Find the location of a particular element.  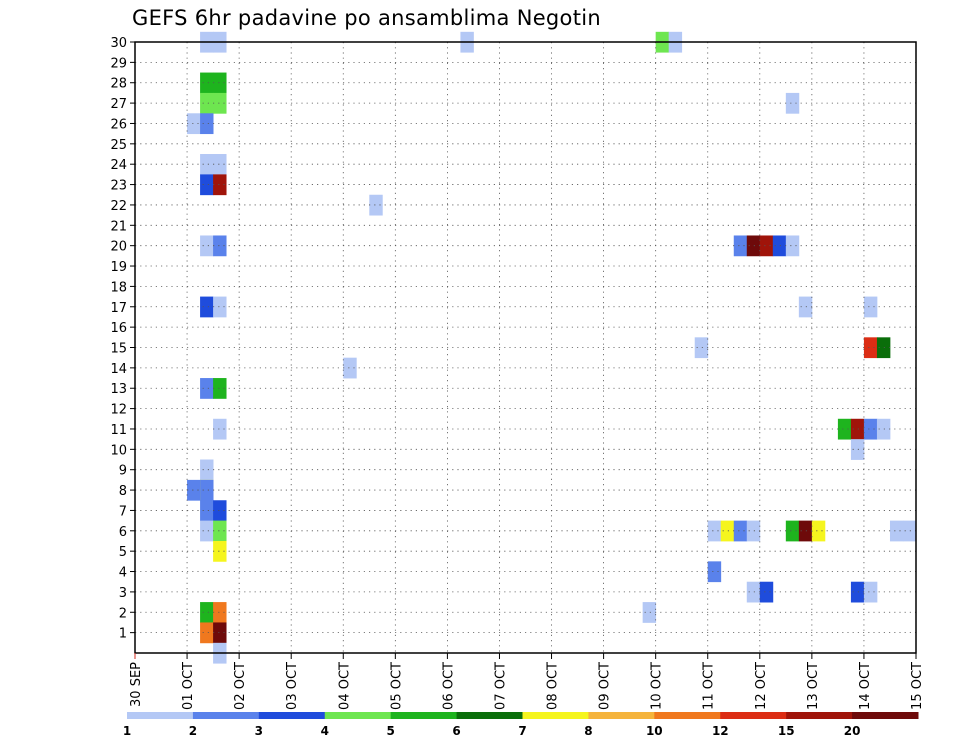

x-tick-label: 05 OCT is located at coordinates (396, 686).